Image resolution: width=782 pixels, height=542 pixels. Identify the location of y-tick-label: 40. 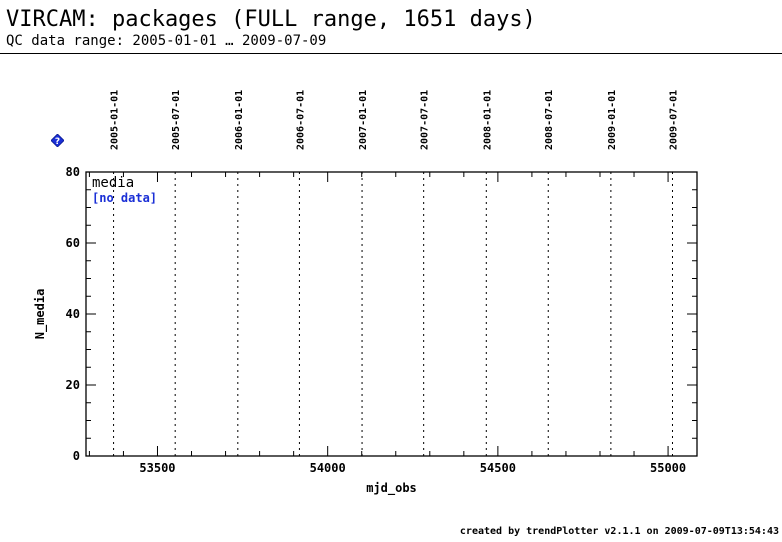
(73, 314).